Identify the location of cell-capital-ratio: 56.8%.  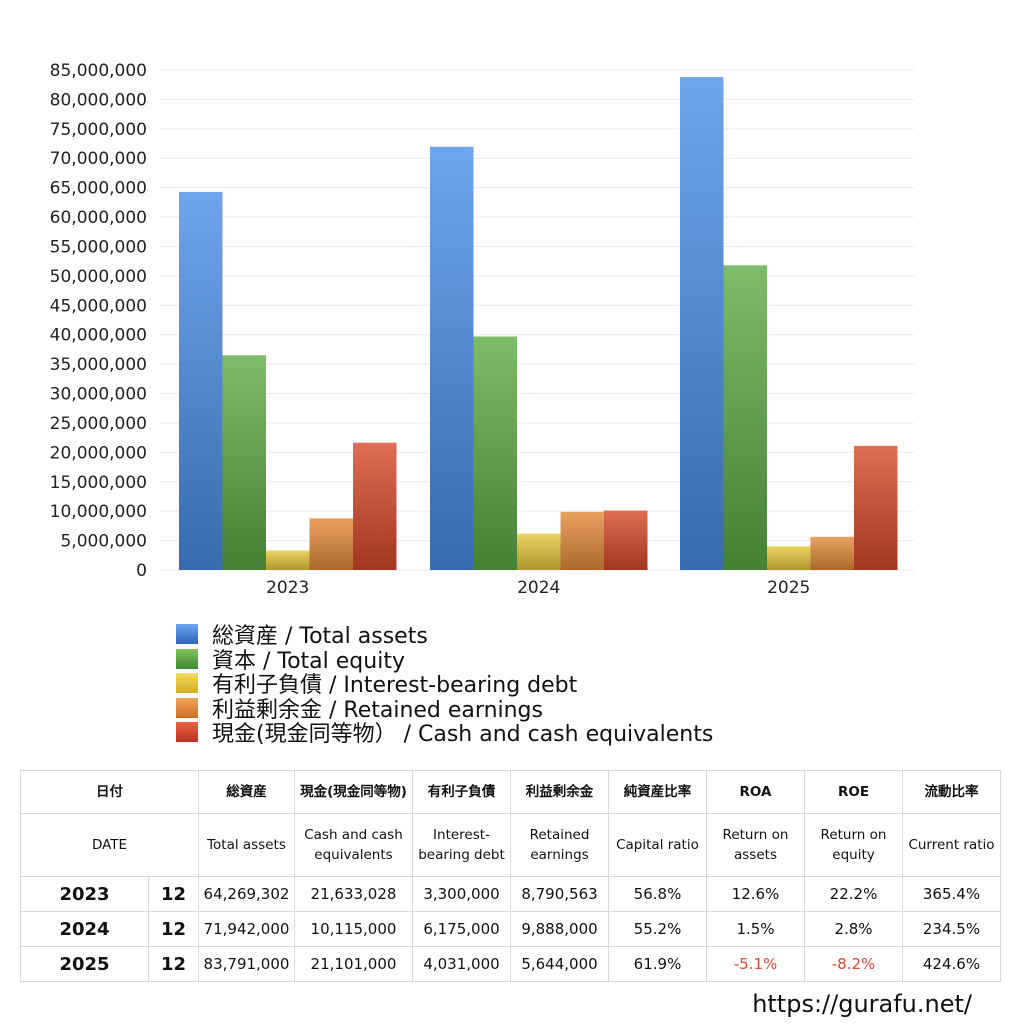
(657, 894).